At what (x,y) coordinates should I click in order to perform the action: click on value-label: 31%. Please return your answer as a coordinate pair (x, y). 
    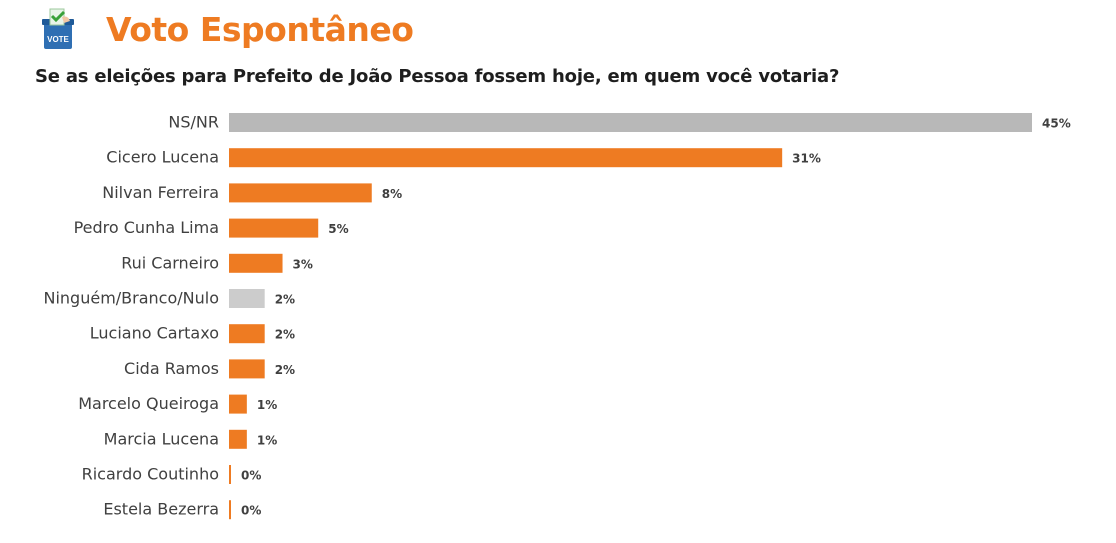
    Looking at the image, I should click on (806, 159).